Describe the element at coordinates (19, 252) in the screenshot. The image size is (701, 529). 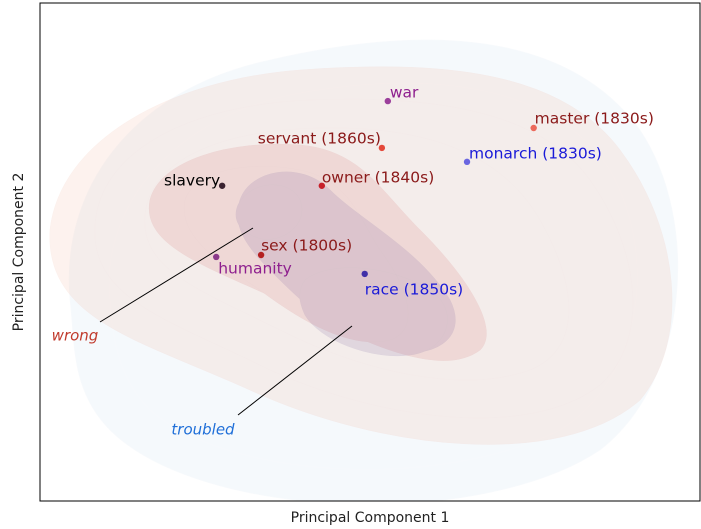
I see `y-axis-label: Principal Component 2` at that location.